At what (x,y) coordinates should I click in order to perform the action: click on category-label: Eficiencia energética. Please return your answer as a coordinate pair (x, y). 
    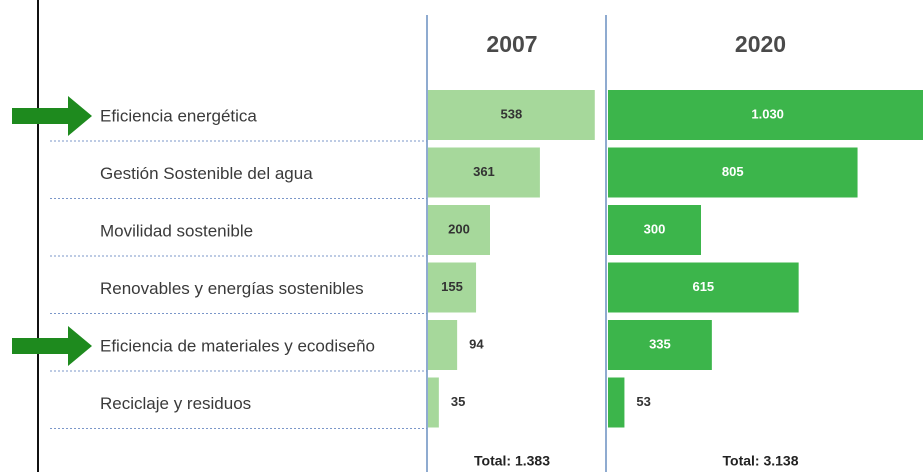
    Looking at the image, I should click on (178, 115).